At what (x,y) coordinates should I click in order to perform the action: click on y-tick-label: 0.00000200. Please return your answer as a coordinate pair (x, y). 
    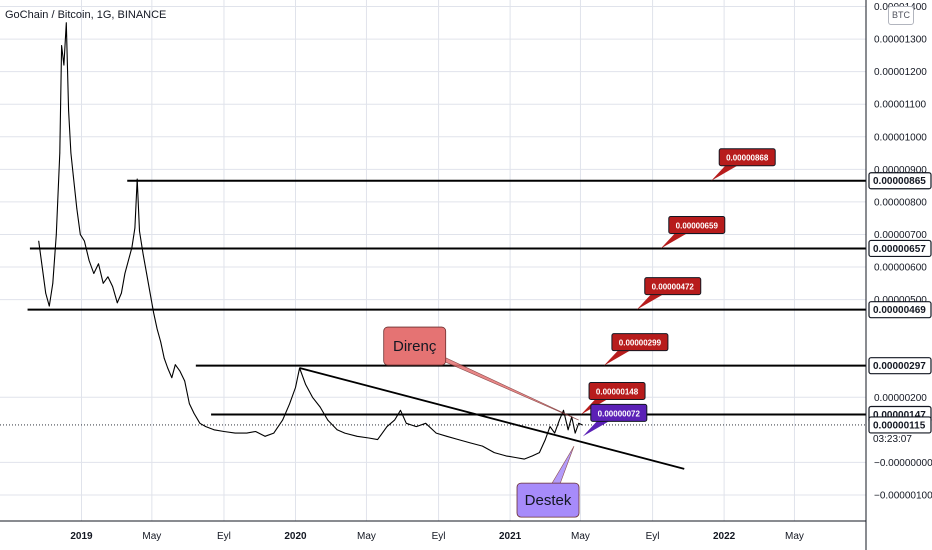
    Looking at the image, I should click on (900, 398).